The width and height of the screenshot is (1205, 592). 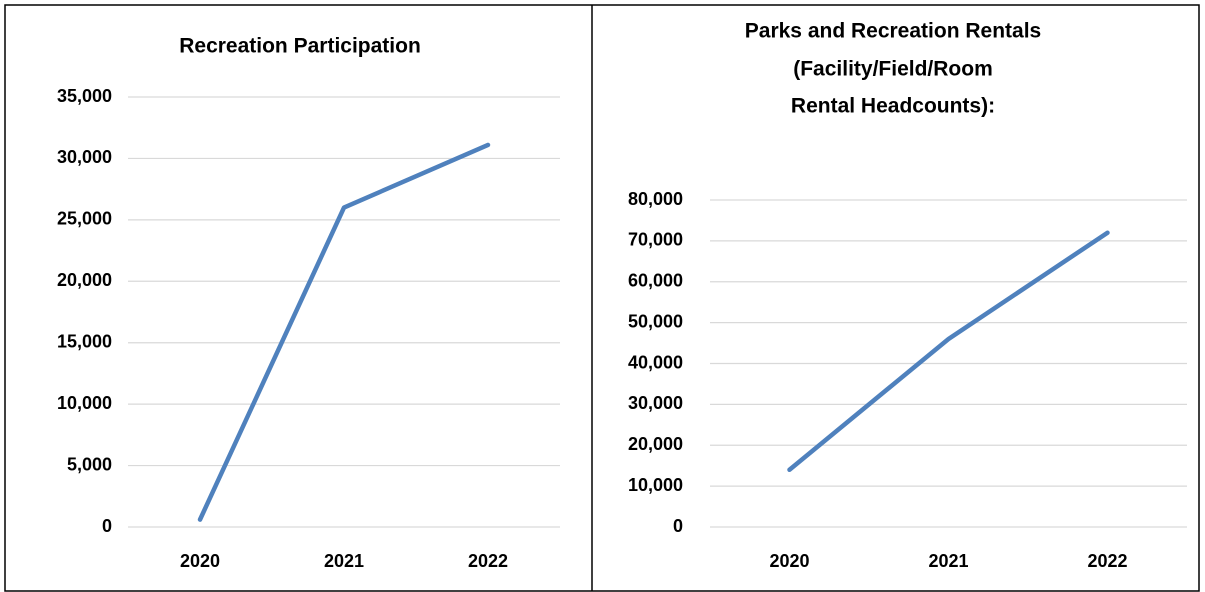 I want to click on y-tick-label: 5,000, so click(x=89, y=464).